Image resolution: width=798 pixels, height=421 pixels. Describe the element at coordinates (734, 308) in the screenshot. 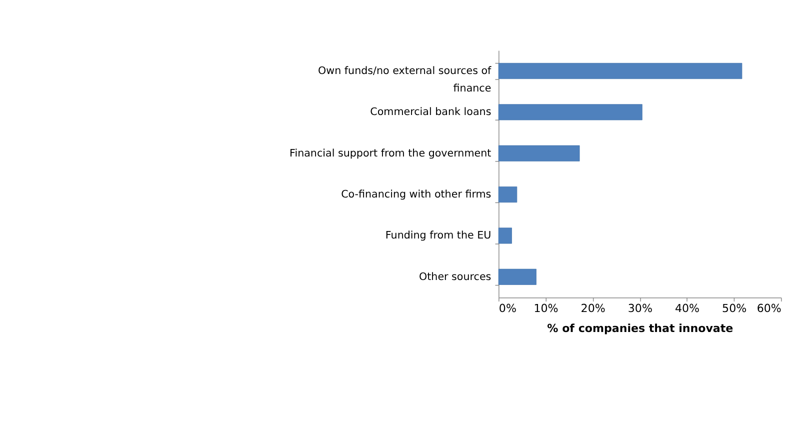

I see `x-tick-label: 50%` at that location.